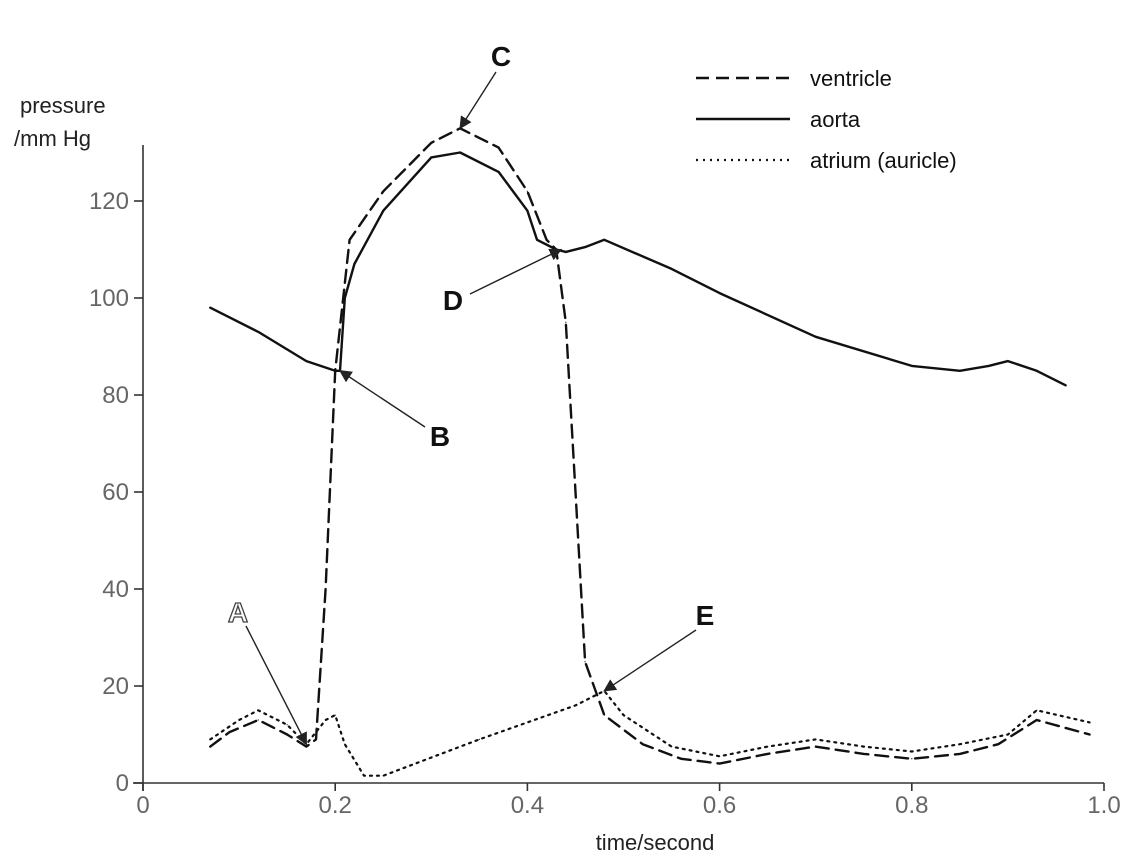 This screenshot has height=861, width=1132. I want to click on callout-label-E: E, so click(705, 615).